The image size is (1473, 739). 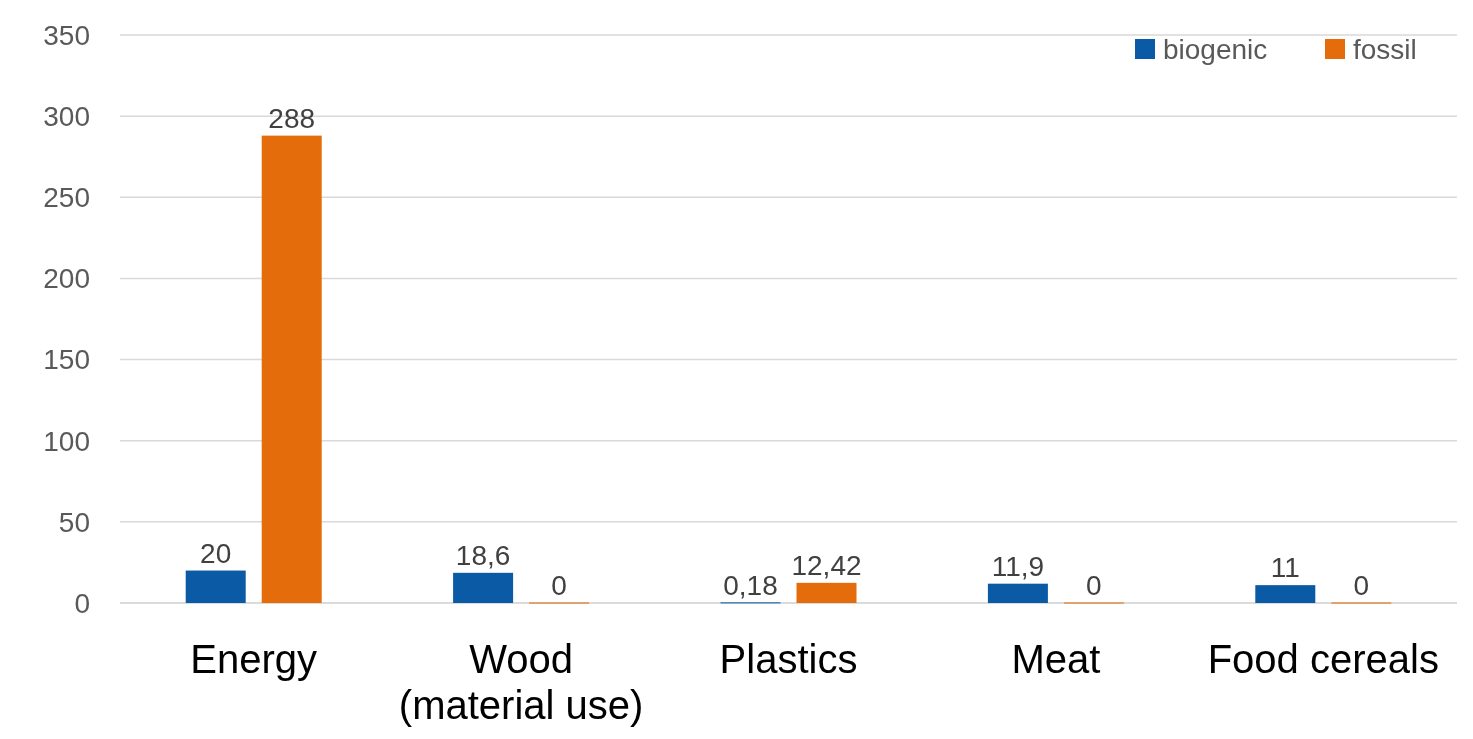 What do you see at coordinates (66, 279) in the screenshot?
I see `y-tick-label: 200` at bounding box center [66, 279].